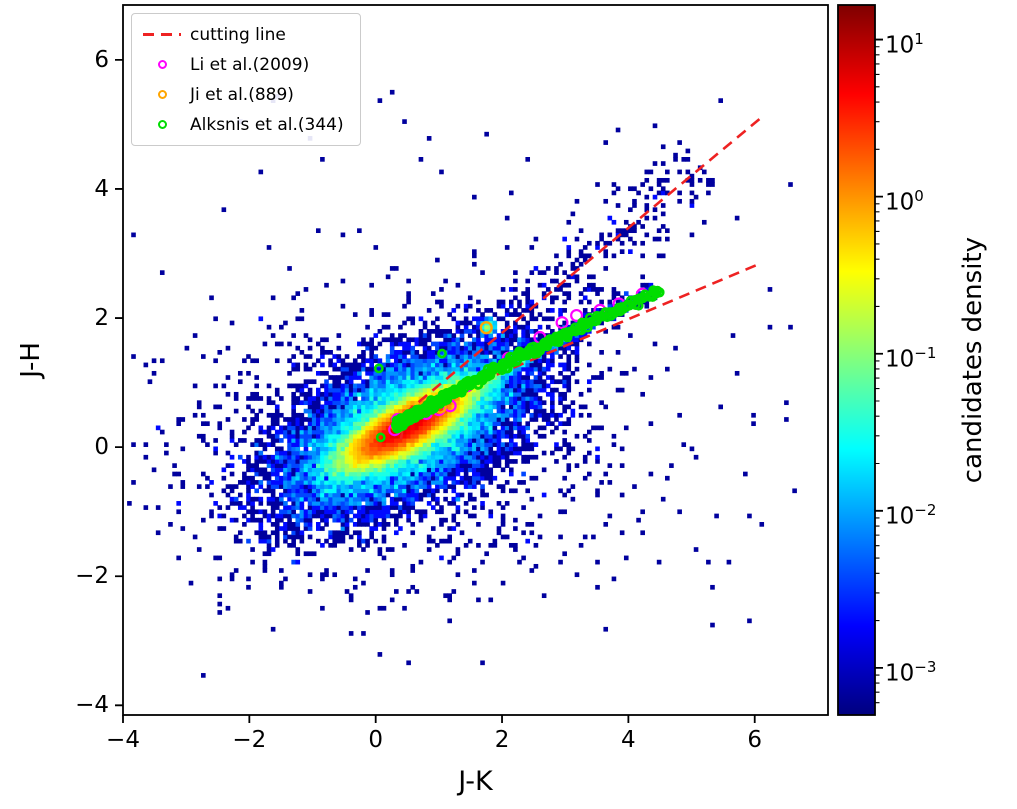 This screenshot has height=809, width=1017. I want to click on orange-circle-glyph, so click(162, 94).